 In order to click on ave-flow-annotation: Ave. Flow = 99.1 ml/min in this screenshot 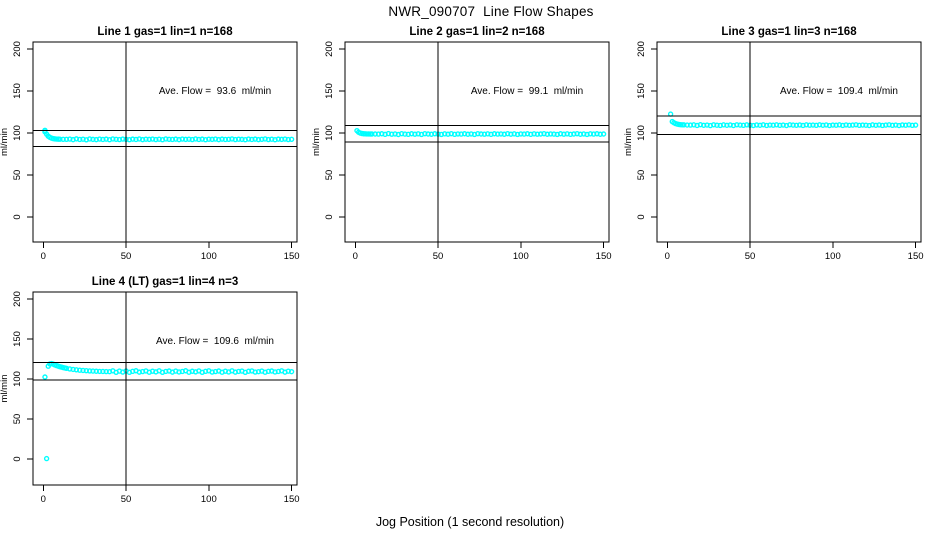, I will do `click(527, 91)`.